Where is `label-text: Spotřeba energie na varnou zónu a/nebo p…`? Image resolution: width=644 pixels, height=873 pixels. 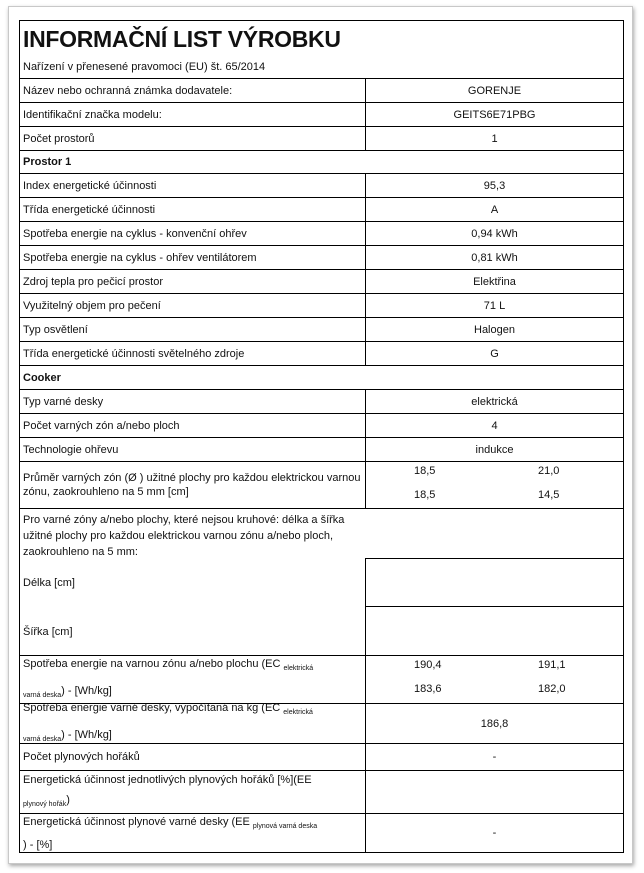
label-text: Spotřeba energie na varnou zónu a/nebo p… is located at coordinates (153, 663).